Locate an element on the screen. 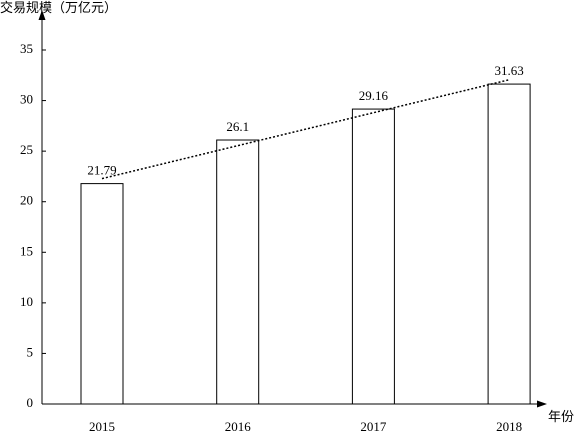  y-tick-label: 35 is located at coordinates (26, 48).